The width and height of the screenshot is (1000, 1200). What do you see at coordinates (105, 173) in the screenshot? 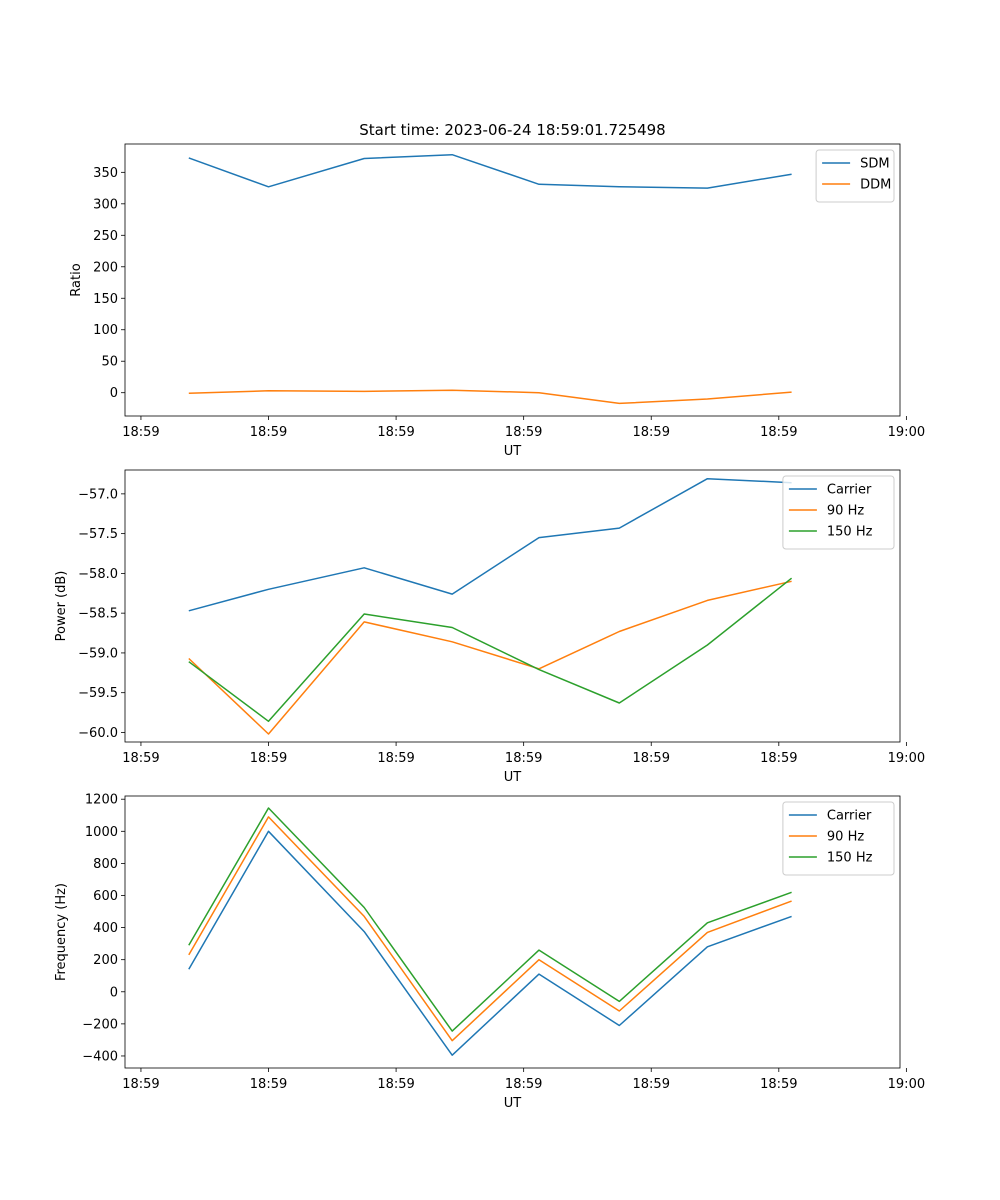
I see `y-tick-label: 350` at bounding box center [105, 173].